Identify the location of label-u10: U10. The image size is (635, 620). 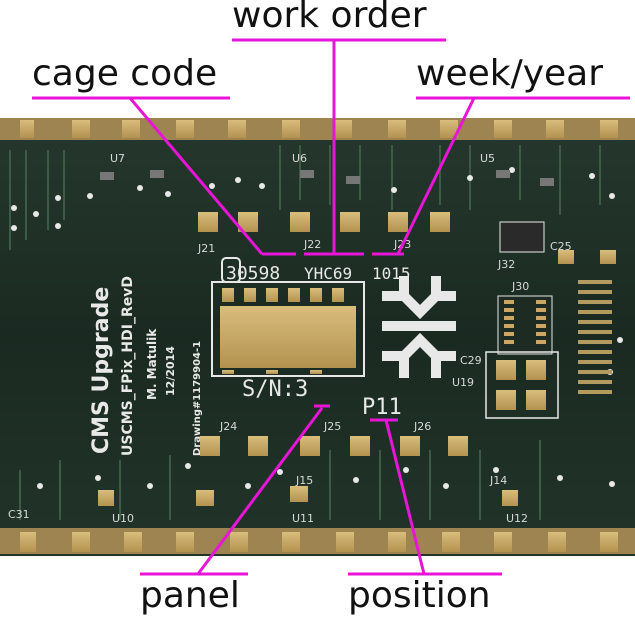
(123, 518).